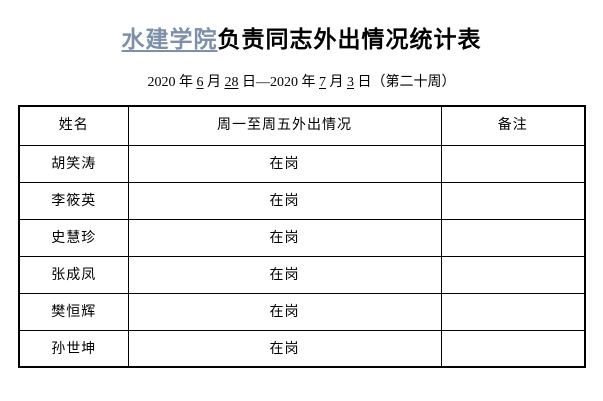 The height and width of the screenshot is (401, 603). What do you see at coordinates (73, 348) in the screenshot?
I see `cell-name: 孙世坤` at bounding box center [73, 348].